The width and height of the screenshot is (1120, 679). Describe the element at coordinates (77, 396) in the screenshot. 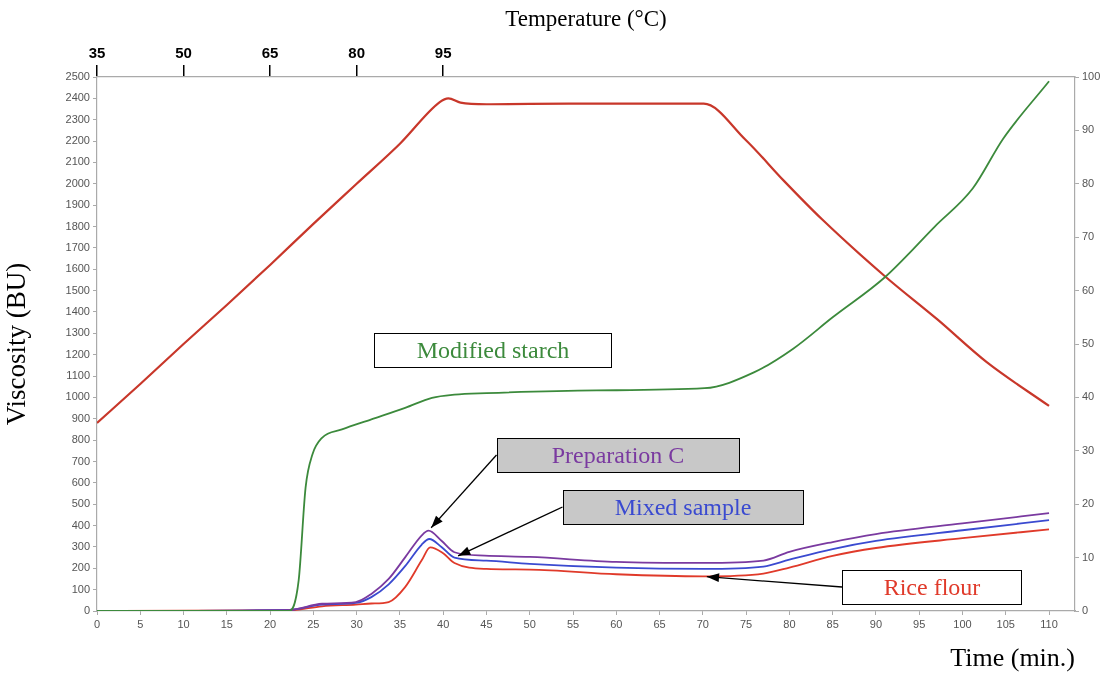

I see `y-tick-label: 1000` at that location.